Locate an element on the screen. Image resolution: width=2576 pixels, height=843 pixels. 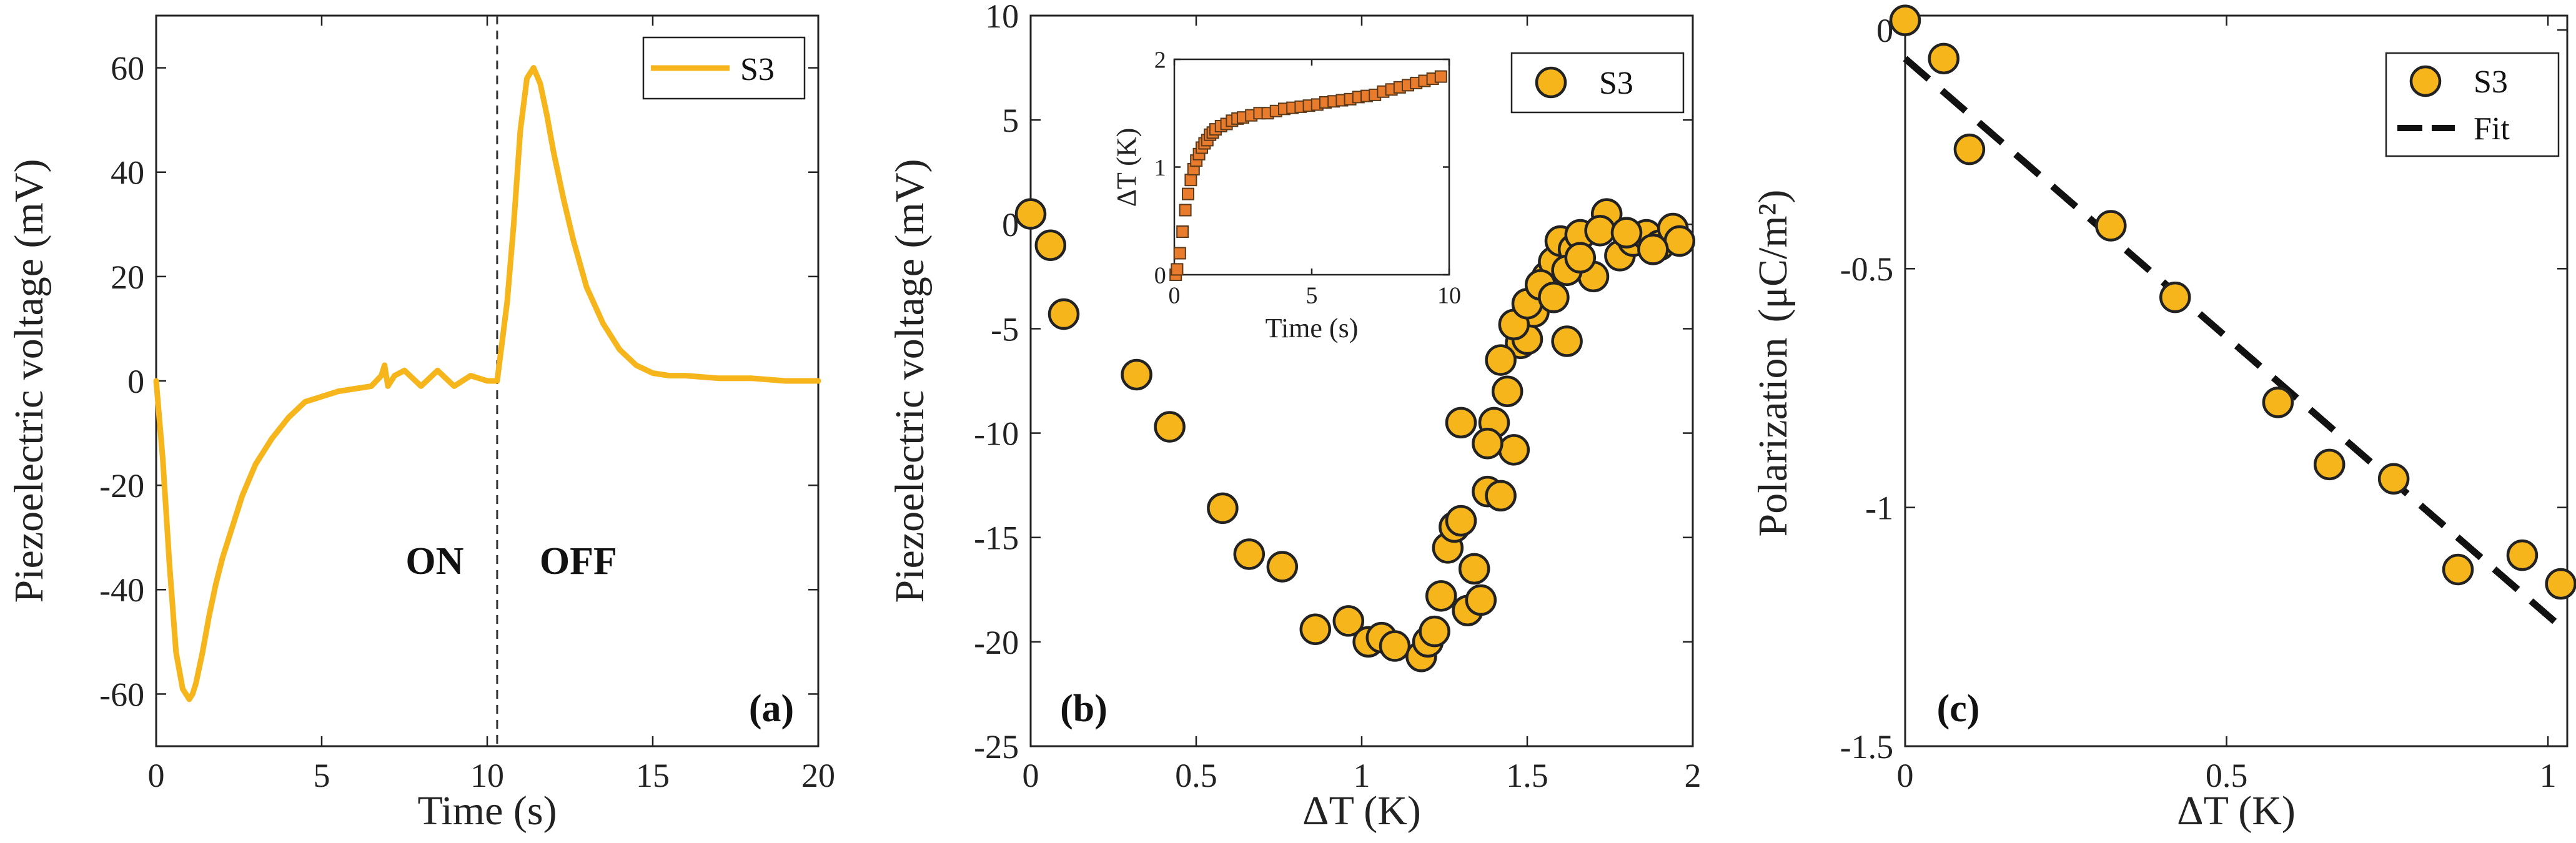
panel-b-x-tick-label: 2 is located at coordinates (1693, 775).